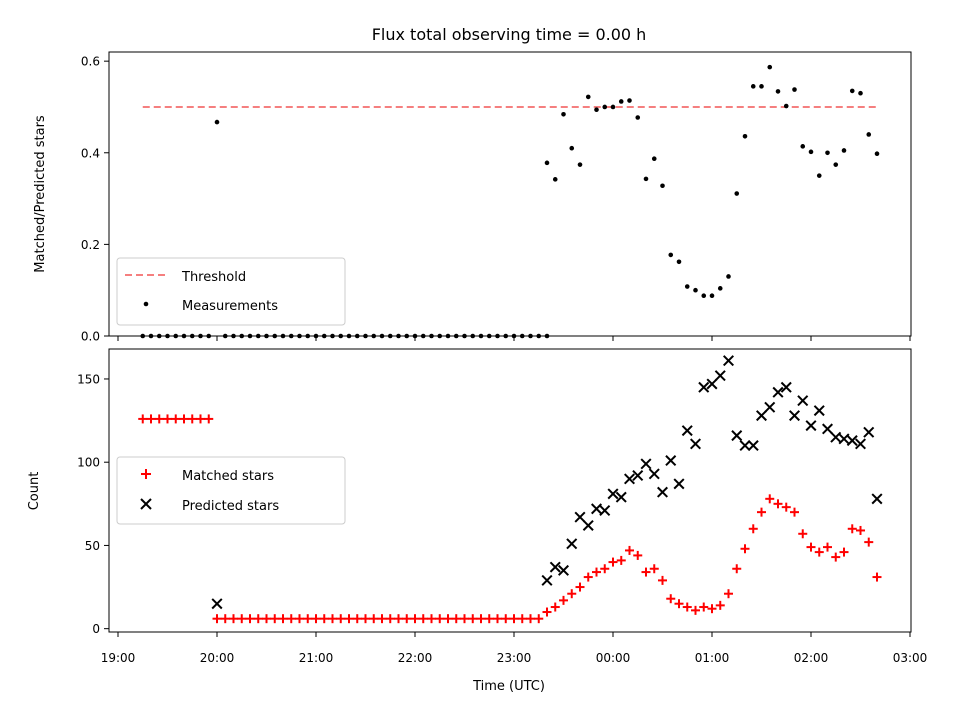  I want to click on bottom-y-ticks: 0 50 100 150, so click(93, 504).